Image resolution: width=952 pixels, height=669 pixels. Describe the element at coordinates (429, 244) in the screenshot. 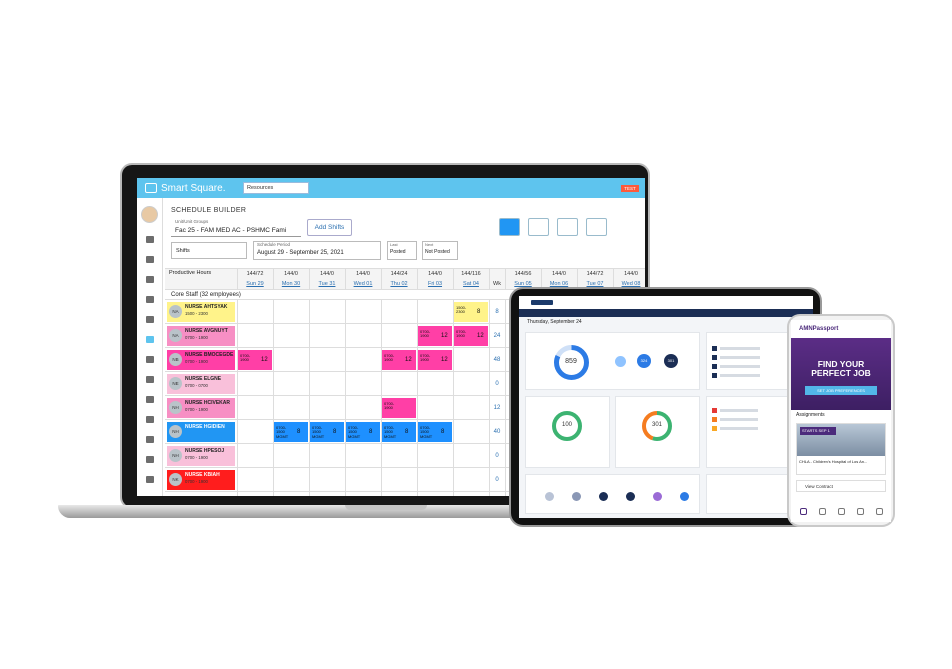

I see `next-label: Next` at that location.